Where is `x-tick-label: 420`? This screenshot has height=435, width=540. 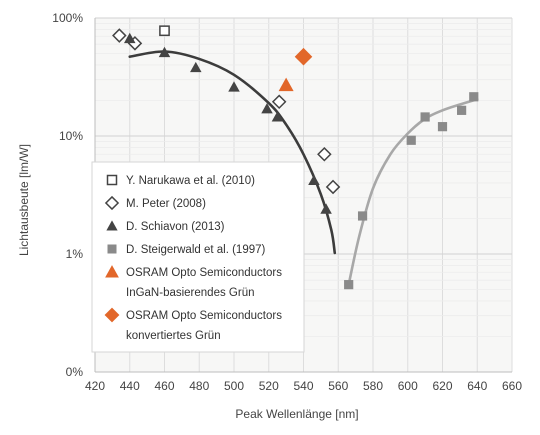
x-tick-label: 420 is located at coordinates (95, 386).